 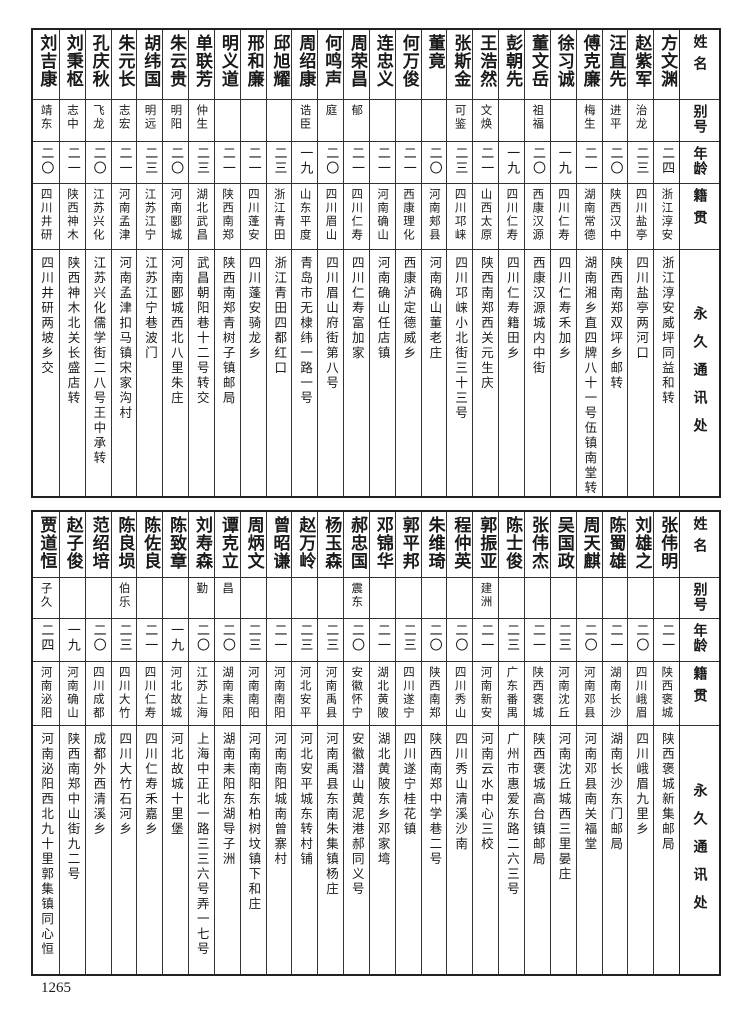 What do you see at coordinates (253, 61) in the screenshot?
I see `name-text: 邢和廉` at bounding box center [253, 61].